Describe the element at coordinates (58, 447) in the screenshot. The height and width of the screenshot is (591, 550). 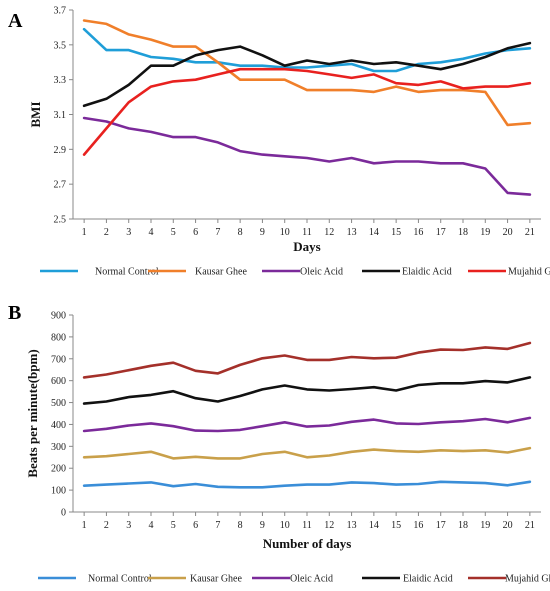
I see `y-tick-label: 300` at that location.